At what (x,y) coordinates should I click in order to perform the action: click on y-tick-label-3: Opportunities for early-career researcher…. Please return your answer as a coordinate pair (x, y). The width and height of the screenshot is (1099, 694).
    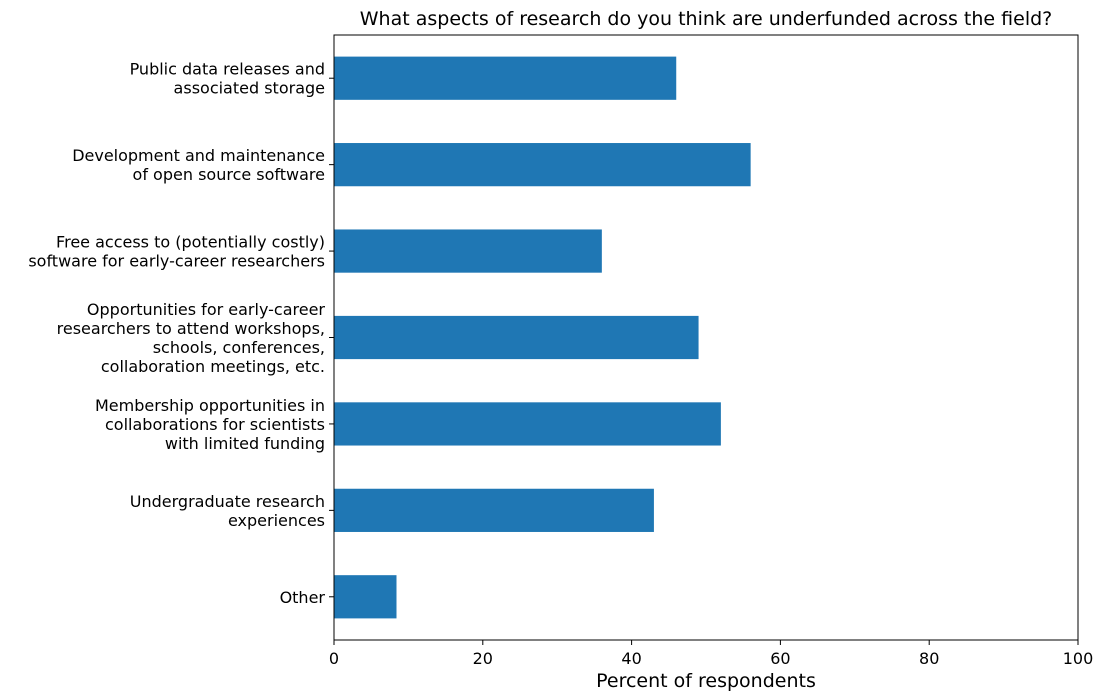
    Looking at the image, I should click on (191, 338).